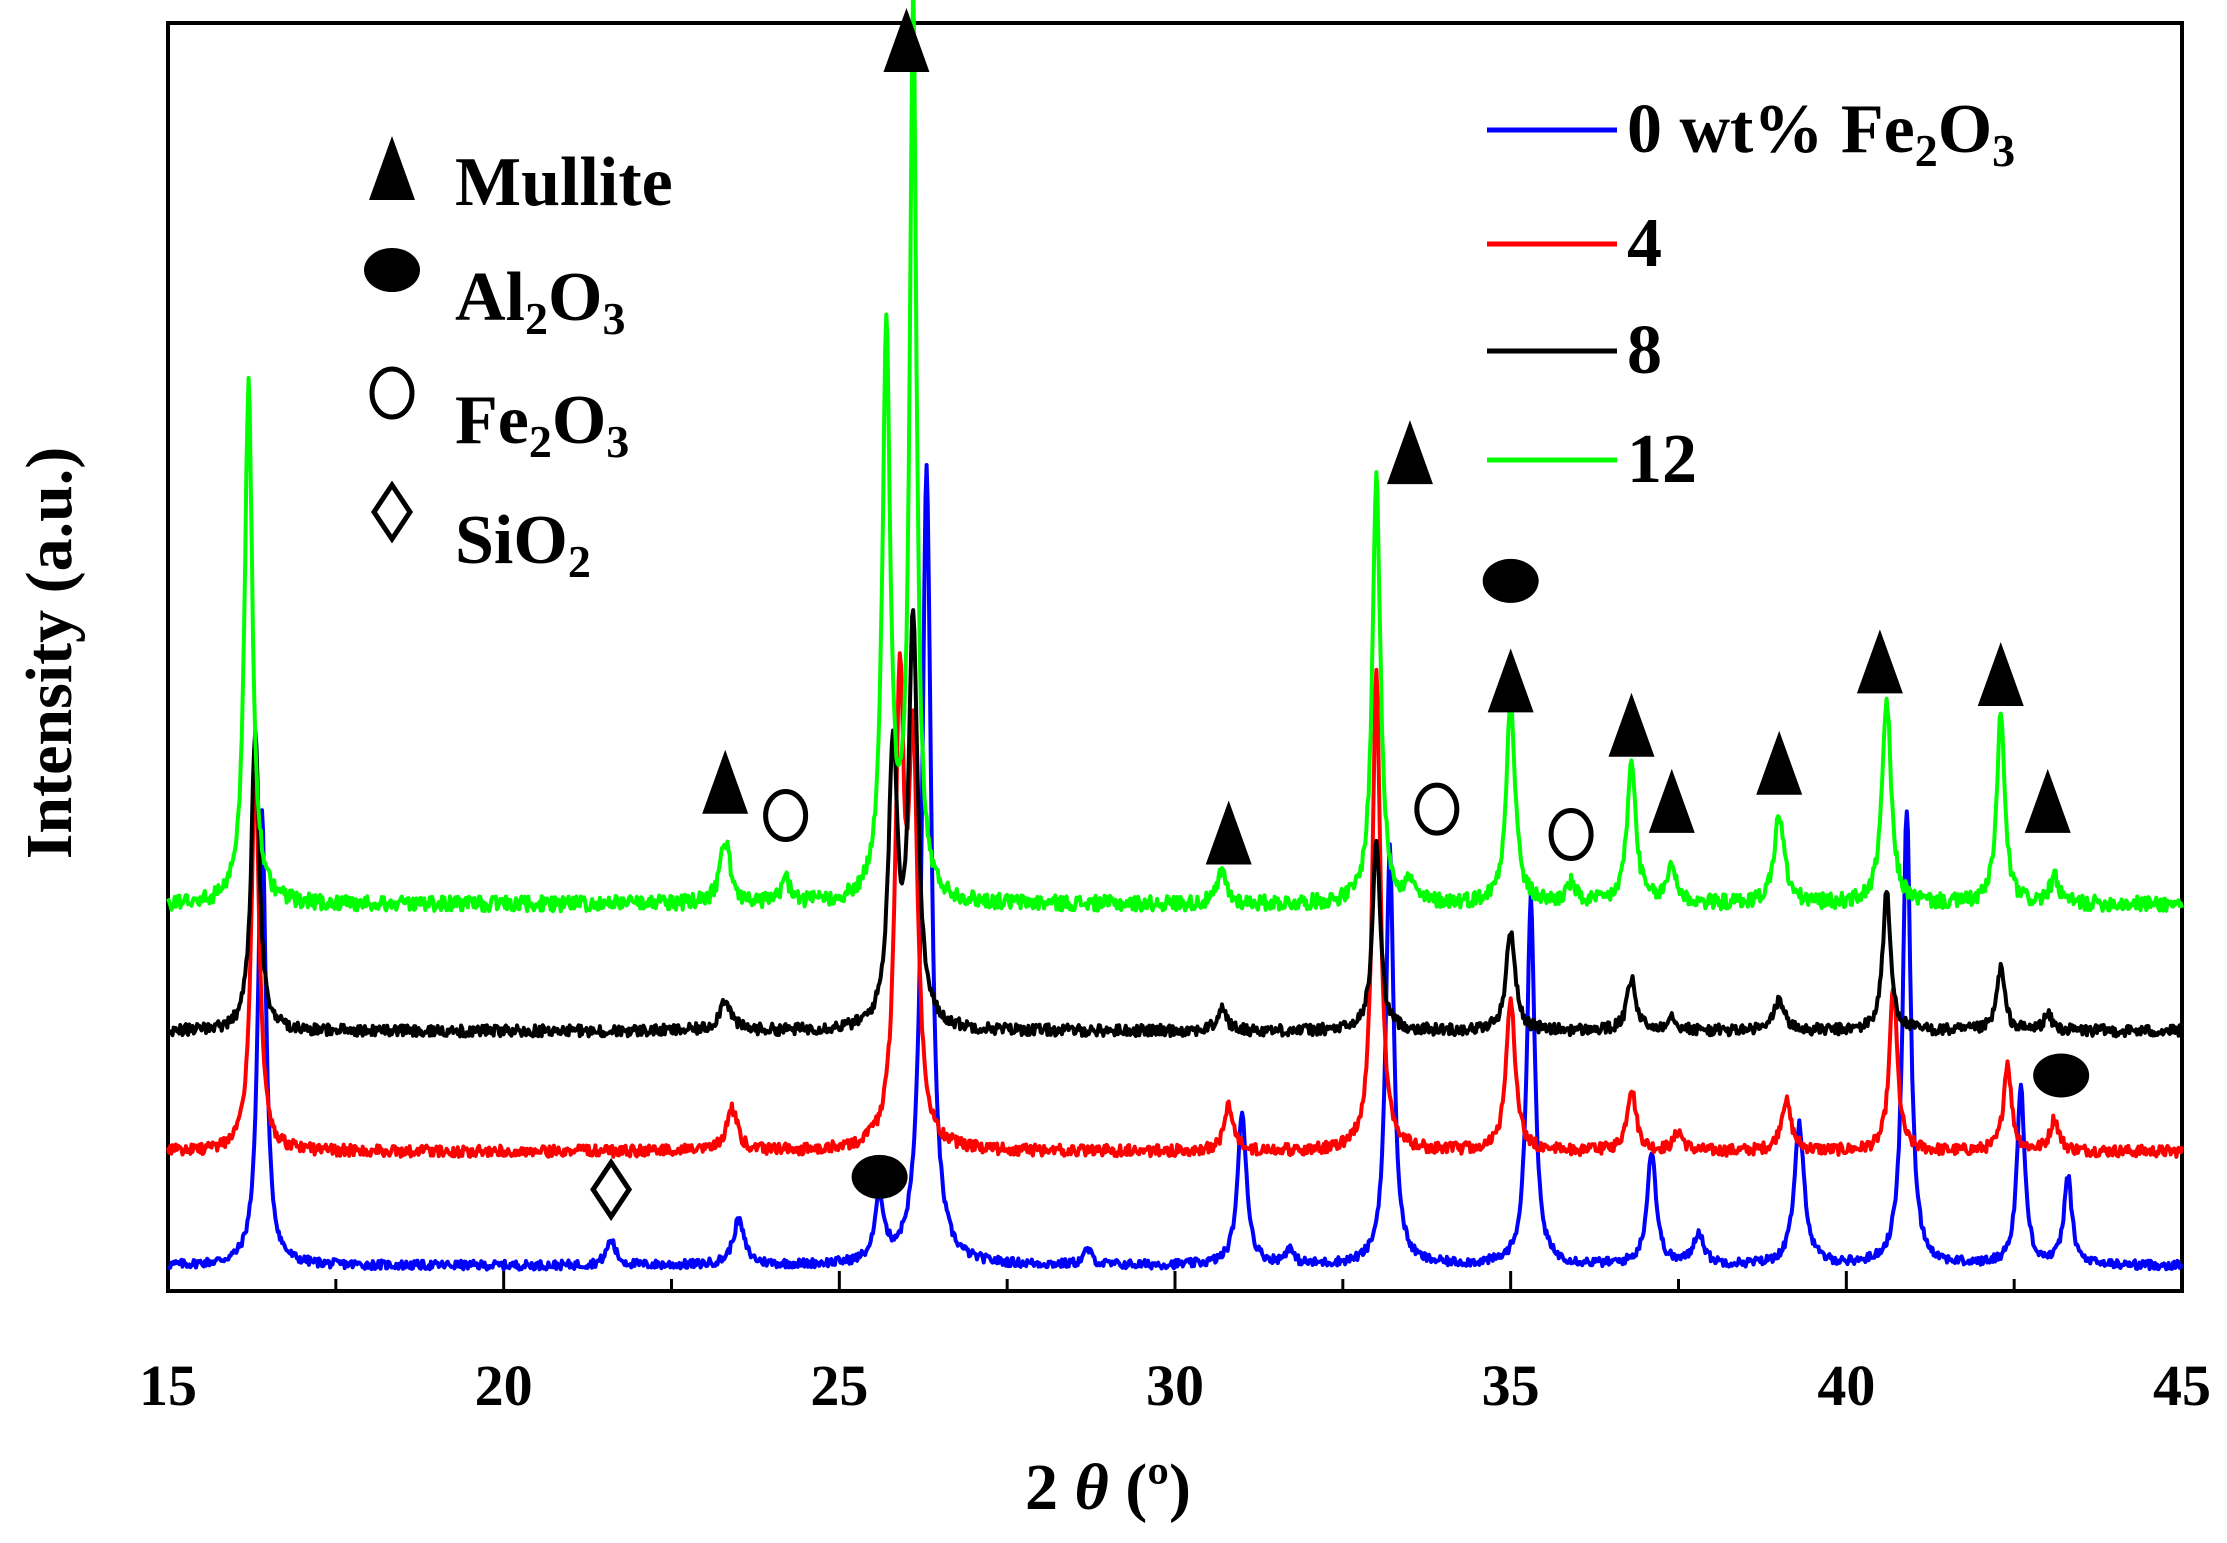 The height and width of the screenshot is (1543, 2227). I want to click on x-tick-label: 25, so click(839, 1385).